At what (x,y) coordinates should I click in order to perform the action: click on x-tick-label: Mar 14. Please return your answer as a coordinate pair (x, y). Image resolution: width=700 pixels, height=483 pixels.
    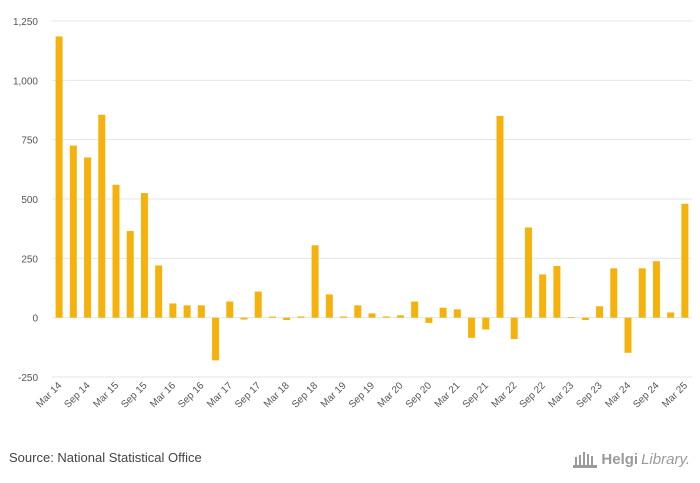
    Looking at the image, I should click on (49, 395).